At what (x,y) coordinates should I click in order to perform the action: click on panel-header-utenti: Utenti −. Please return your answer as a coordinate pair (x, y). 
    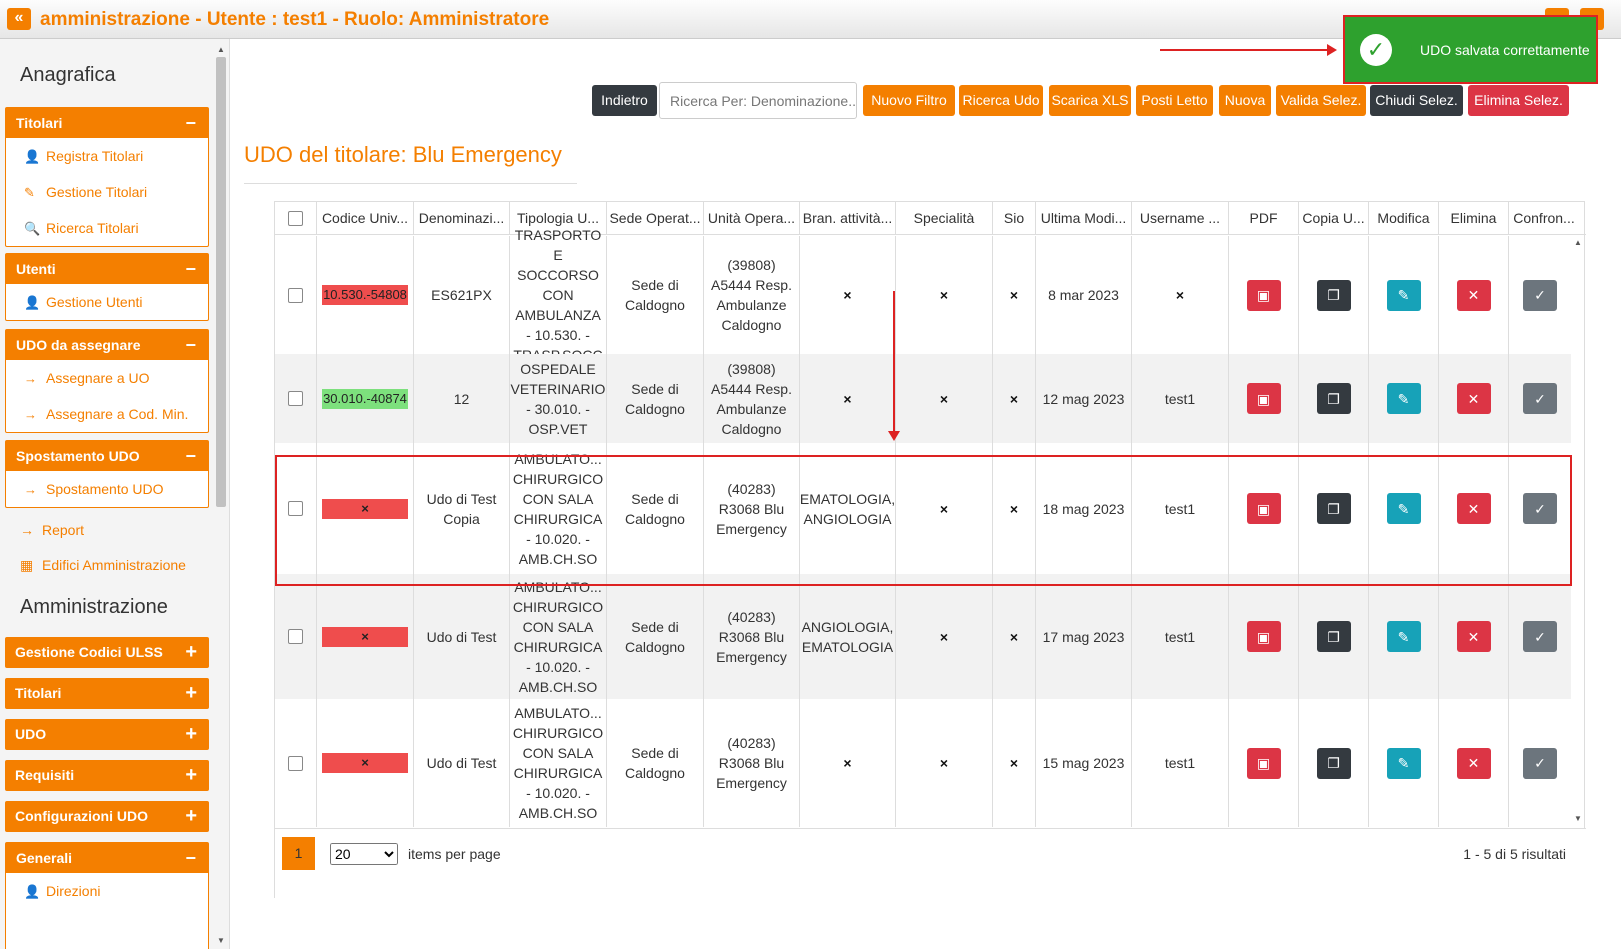
    Looking at the image, I should click on (107, 269).